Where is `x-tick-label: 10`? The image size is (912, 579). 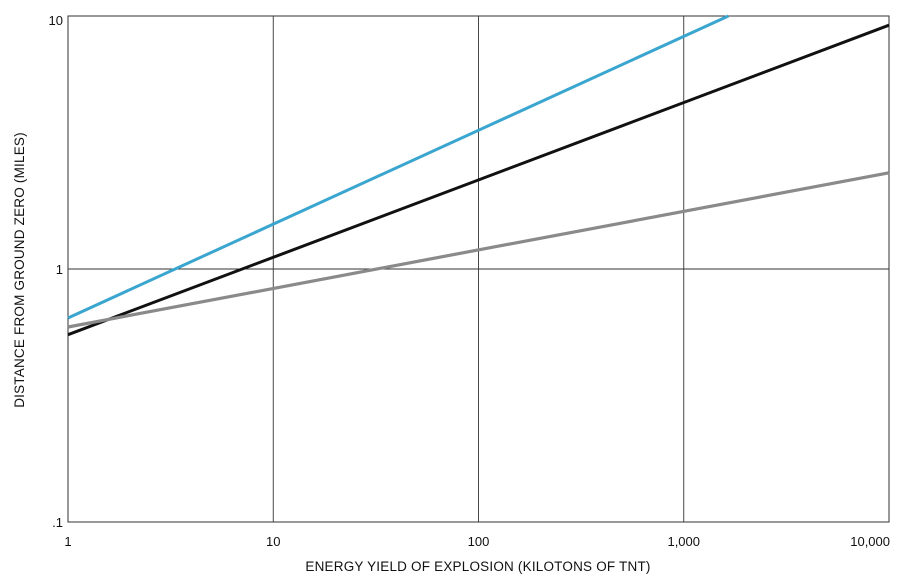
x-tick-label: 10 is located at coordinates (273, 541).